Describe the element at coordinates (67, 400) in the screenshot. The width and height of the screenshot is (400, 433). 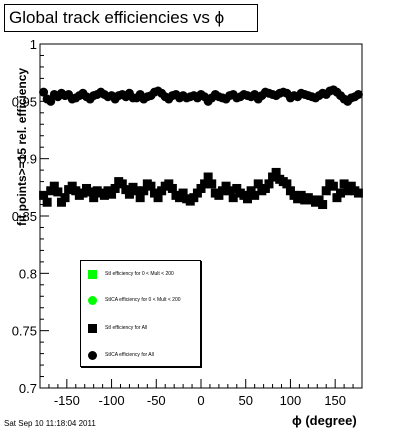
I see `x-tick-label: -150` at that location.